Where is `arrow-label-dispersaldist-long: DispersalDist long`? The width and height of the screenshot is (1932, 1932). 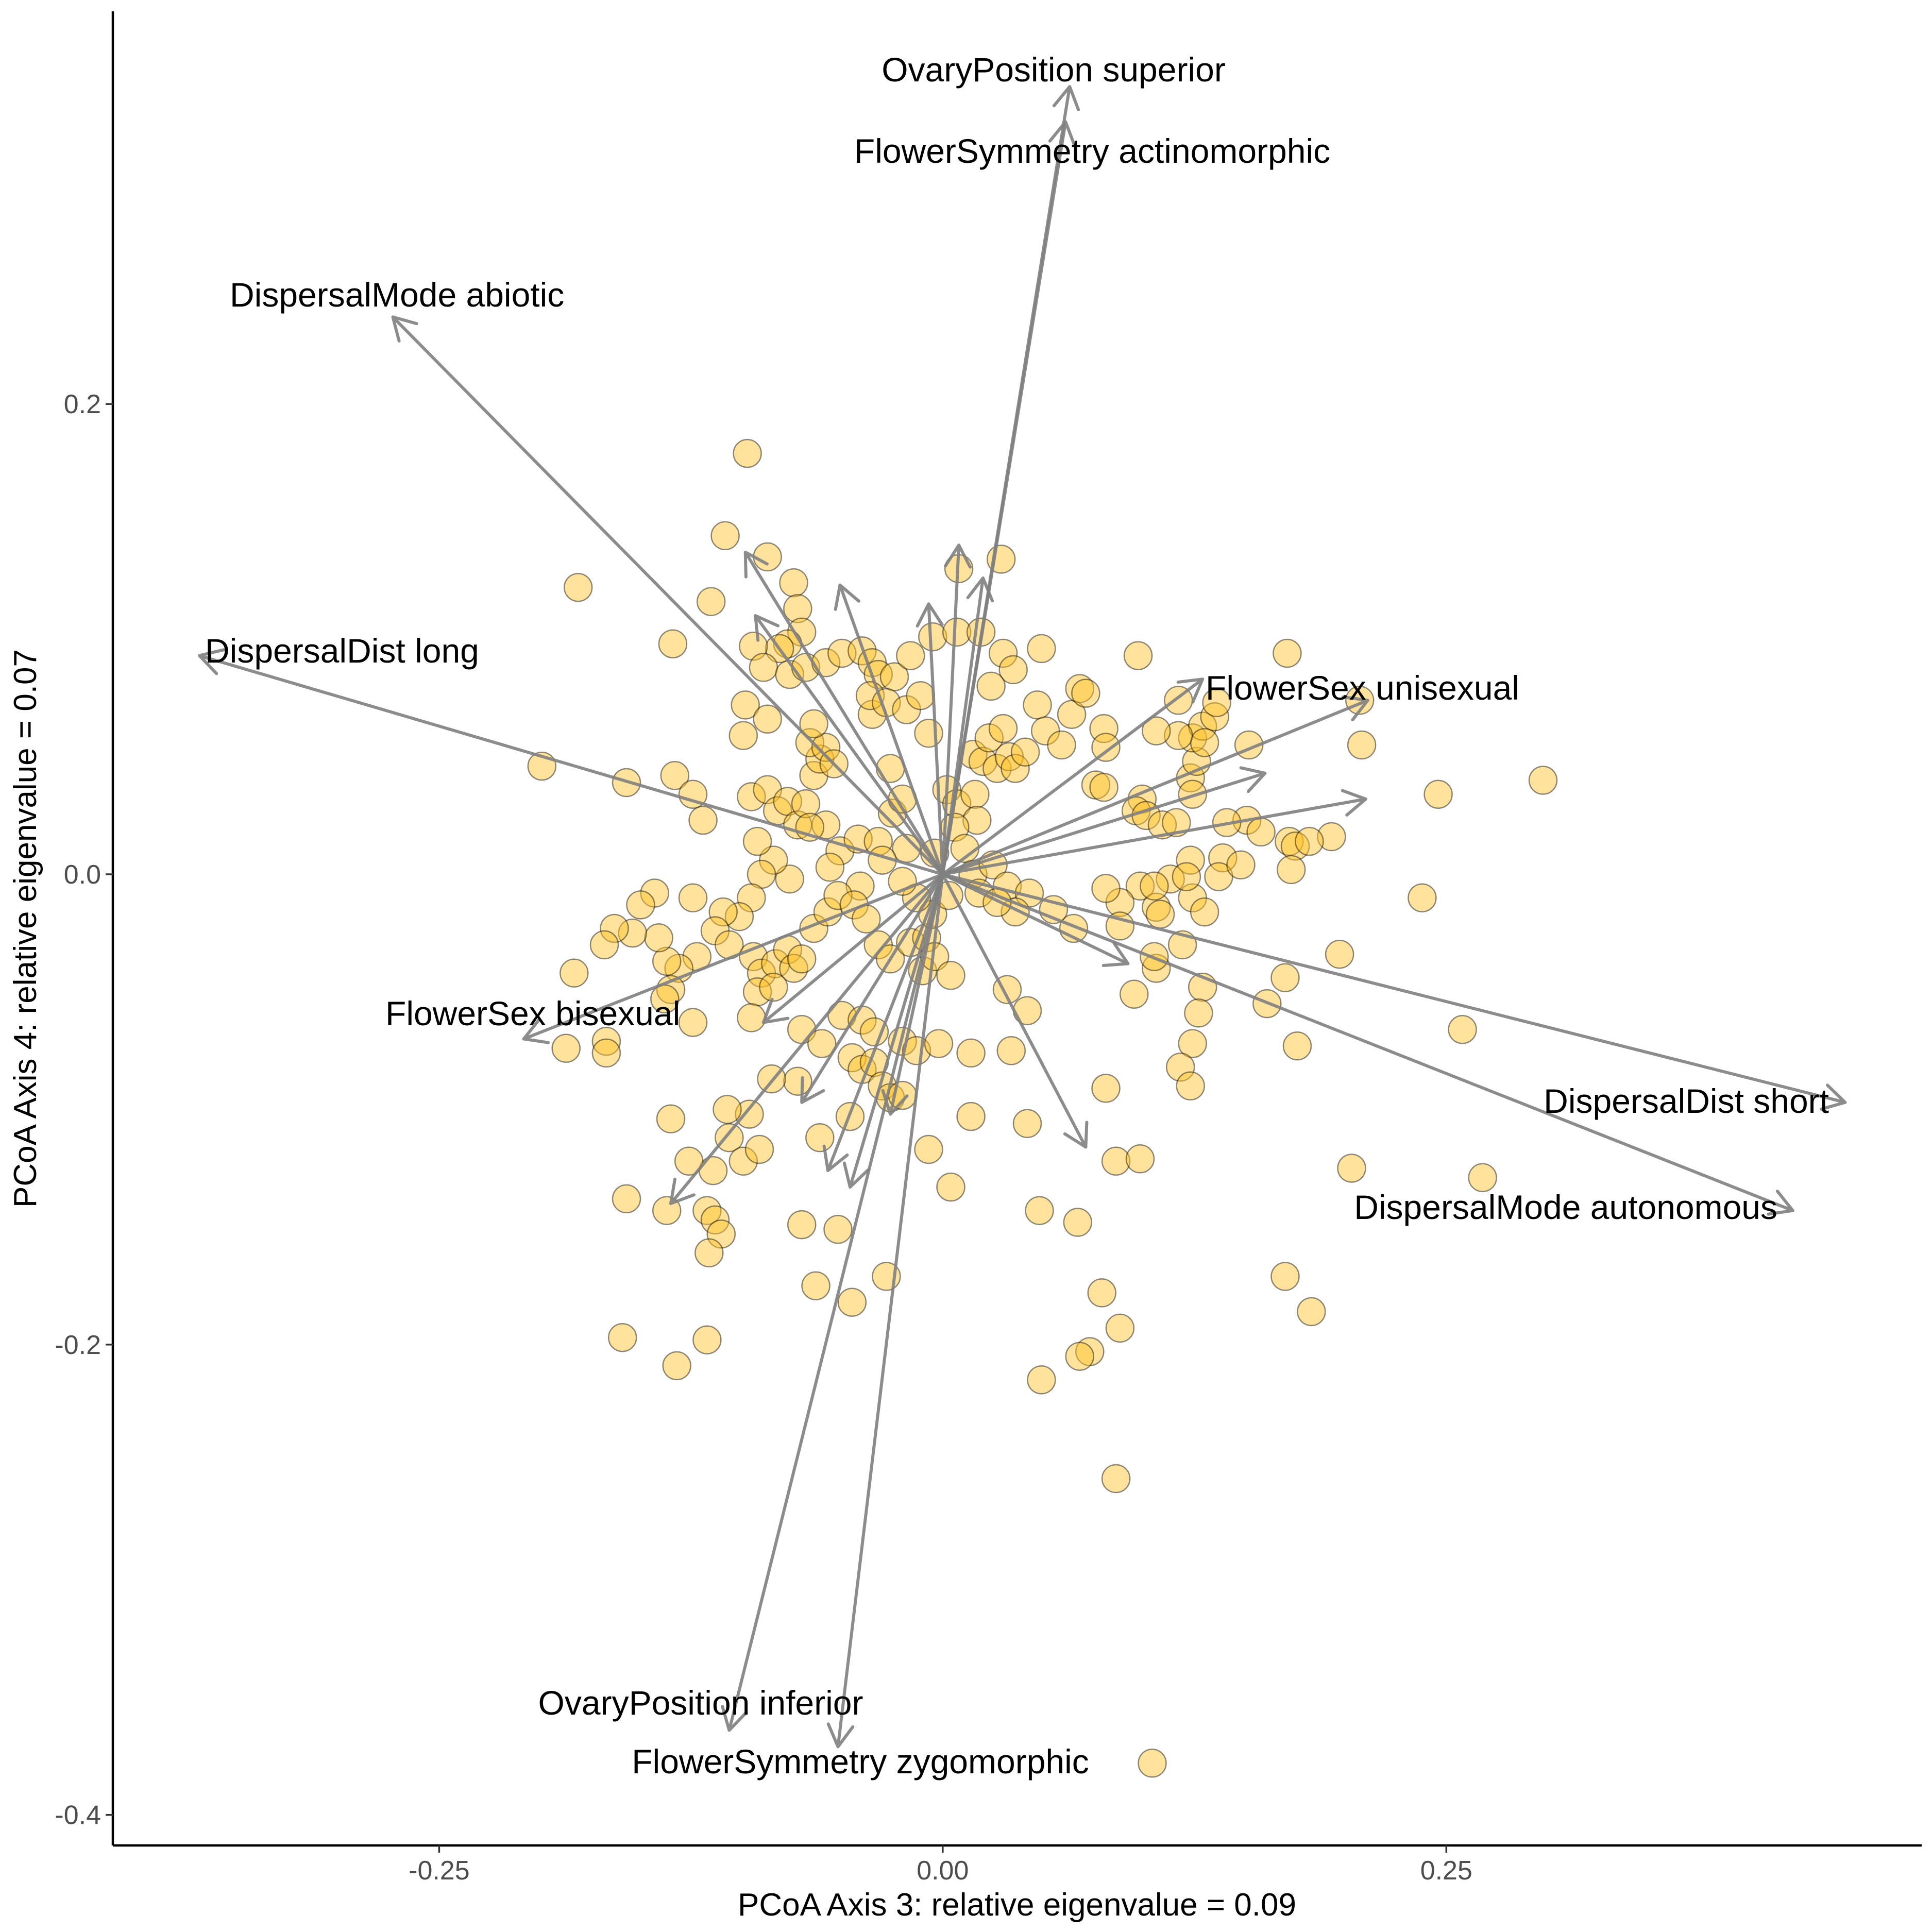
arrow-label-dispersaldist-long: DispersalDist long is located at coordinates (342, 651).